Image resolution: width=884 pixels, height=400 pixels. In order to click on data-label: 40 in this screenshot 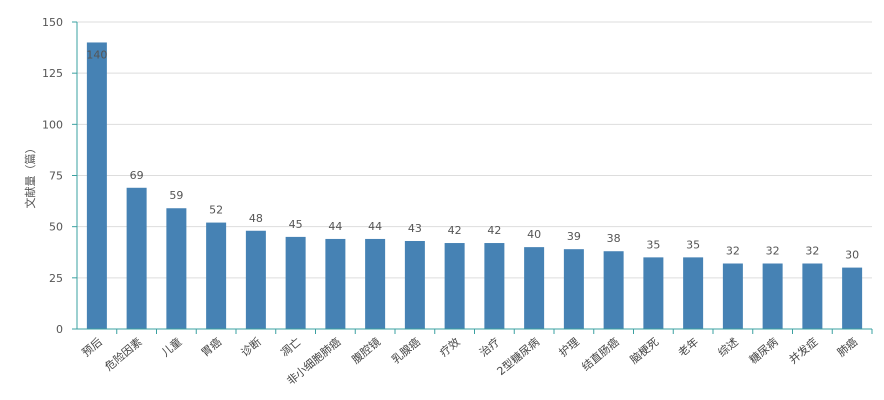, I will do `click(534, 234)`.